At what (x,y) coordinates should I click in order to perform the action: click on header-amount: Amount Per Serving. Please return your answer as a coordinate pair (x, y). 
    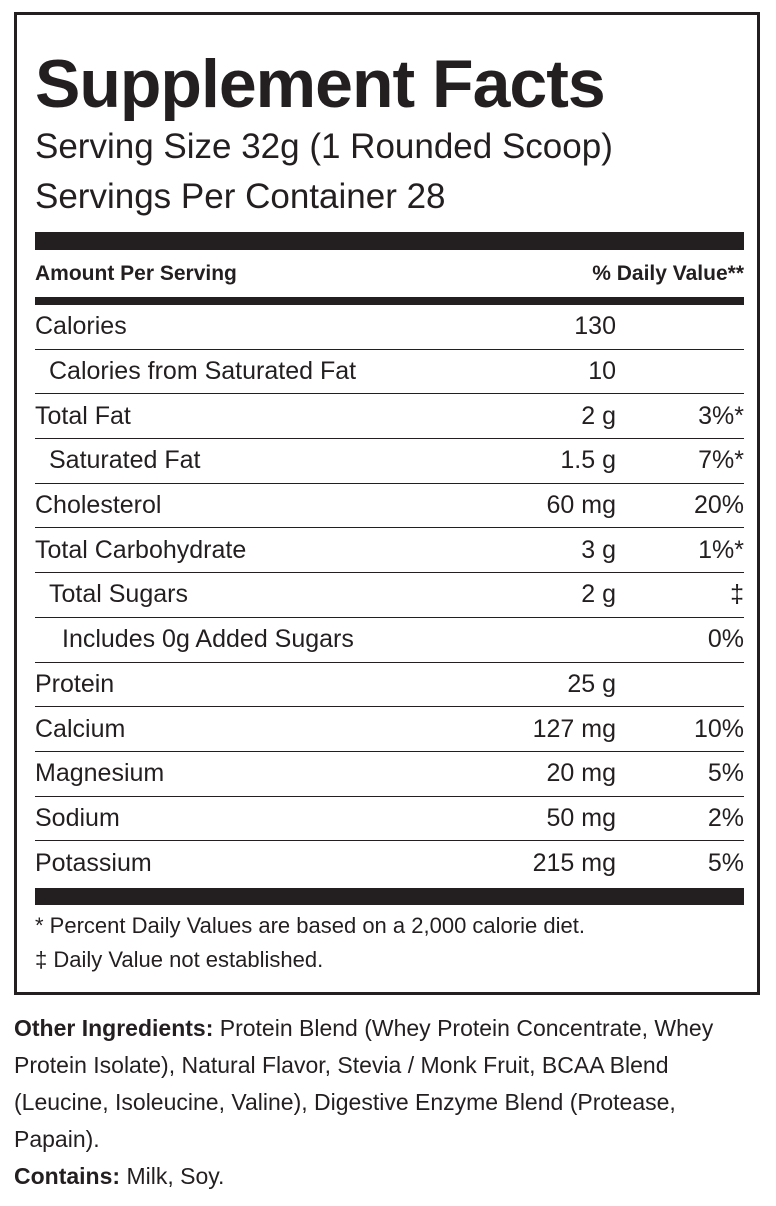
    Looking at the image, I should click on (136, 273).